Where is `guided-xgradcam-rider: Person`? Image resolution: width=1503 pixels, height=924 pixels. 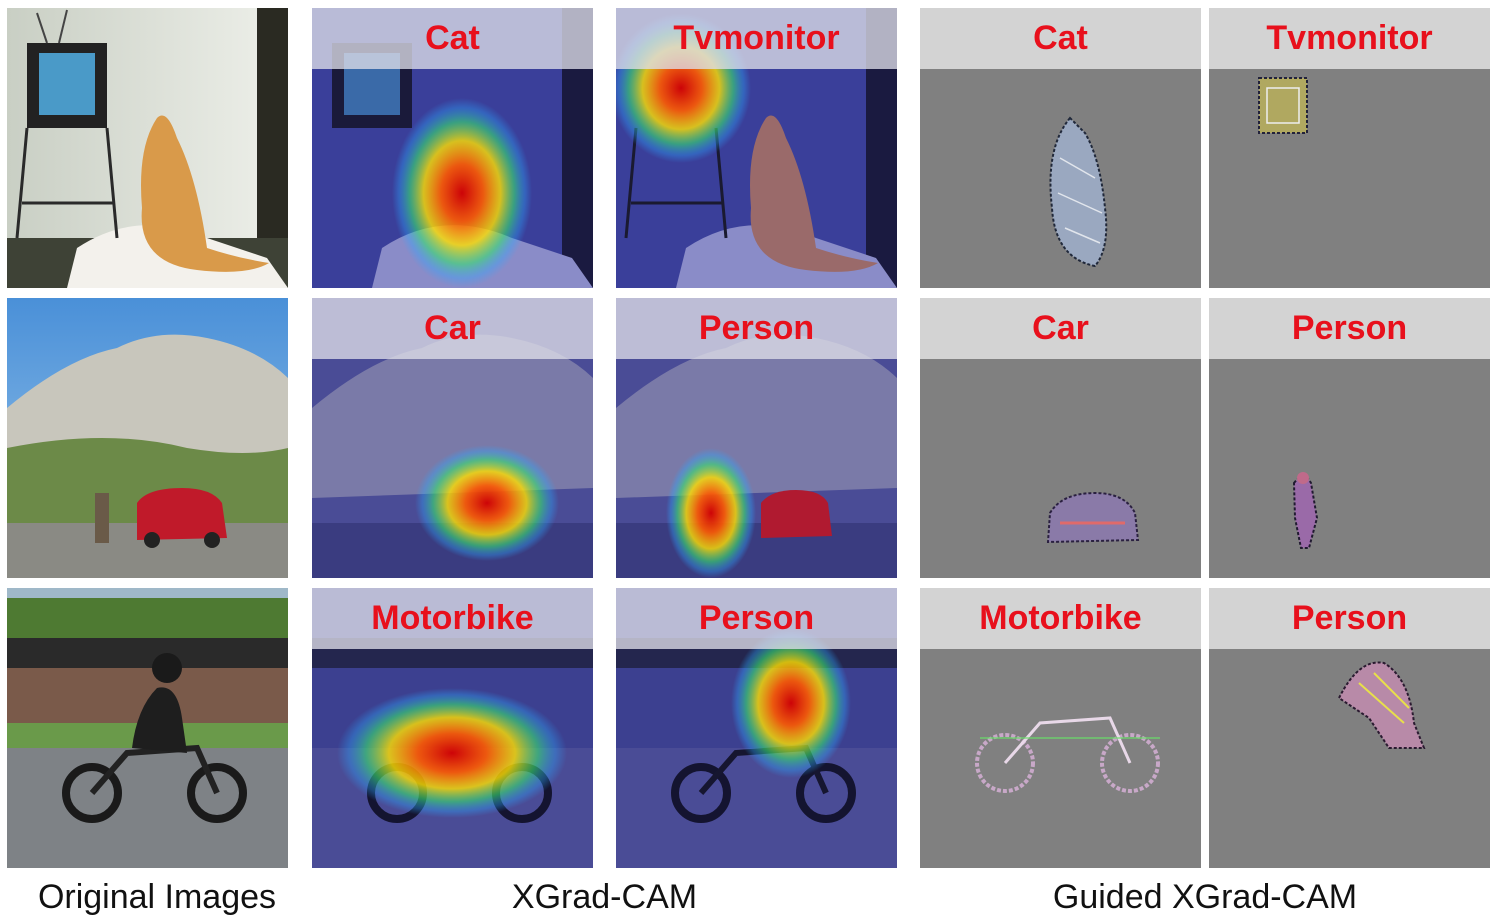 guided-xgradcam-rider: Person is located at coordinates (1349, 728).